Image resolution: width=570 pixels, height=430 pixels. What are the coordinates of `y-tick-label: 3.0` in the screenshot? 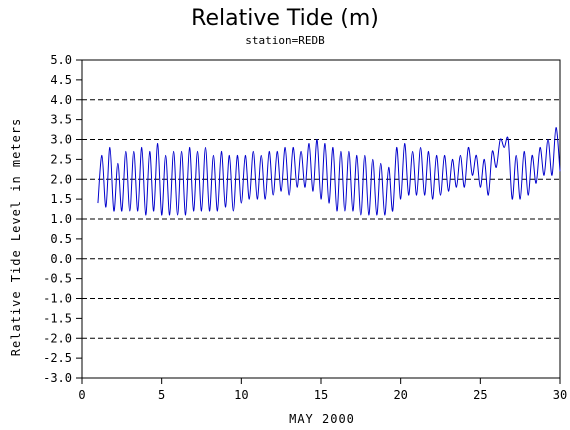 It's located at (61, 140).